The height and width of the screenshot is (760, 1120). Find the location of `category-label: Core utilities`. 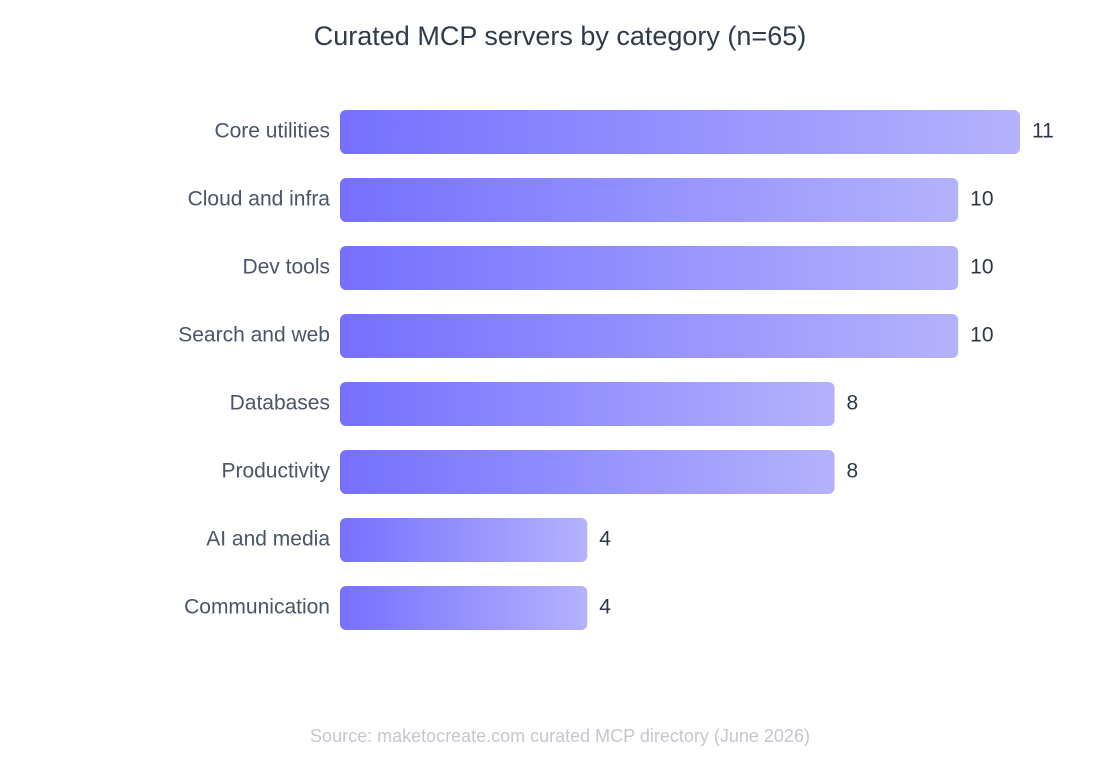

category-label: Core utilities is located at coordinates (272, 131).